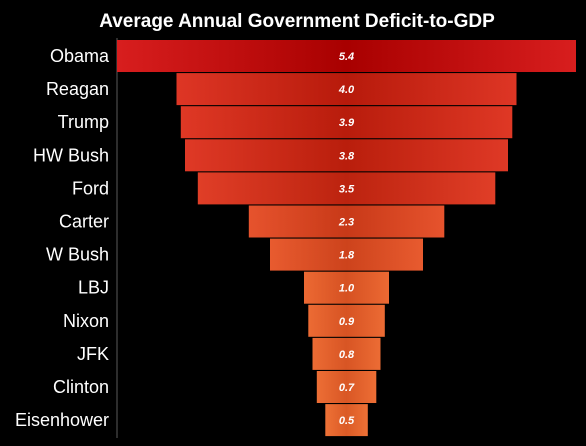  I want to click on category-label: Carter, so click(84, 222).